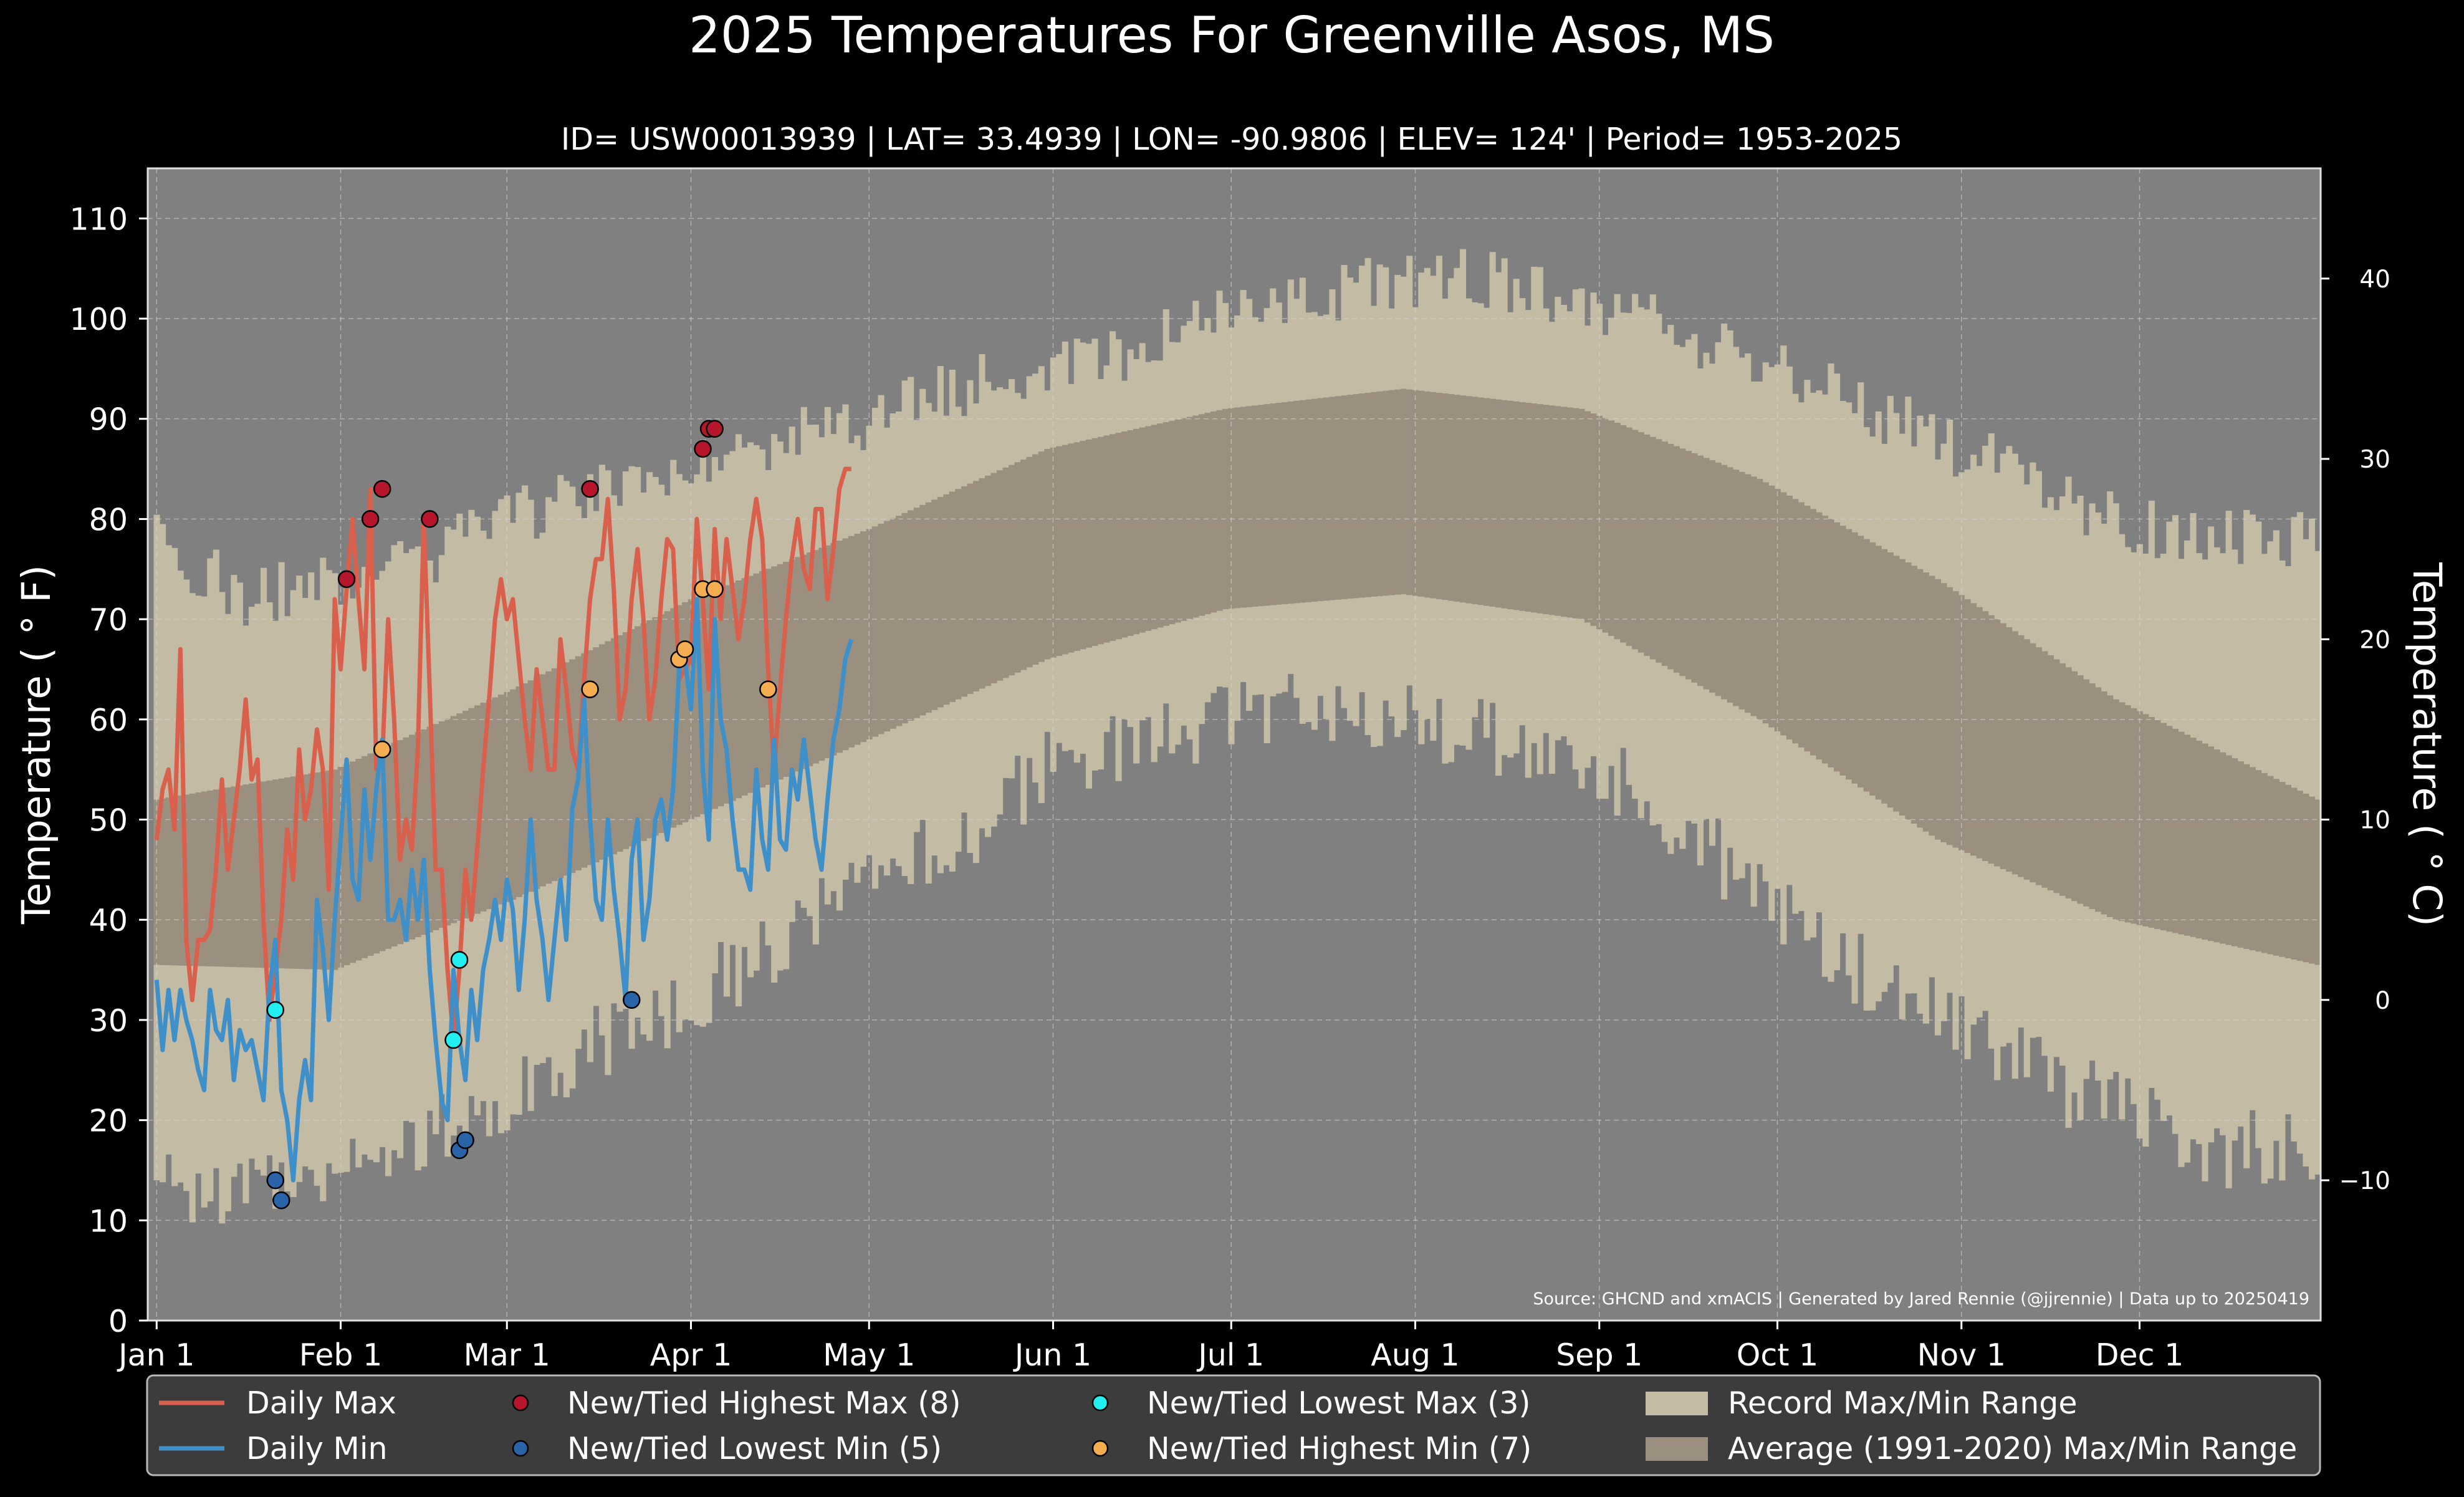  What do you see at coordinates (1903, 1403) in the screenshot?
I see `legend-record_range-label: Record Max/Min Range` at bounding box center [1903, 1403].